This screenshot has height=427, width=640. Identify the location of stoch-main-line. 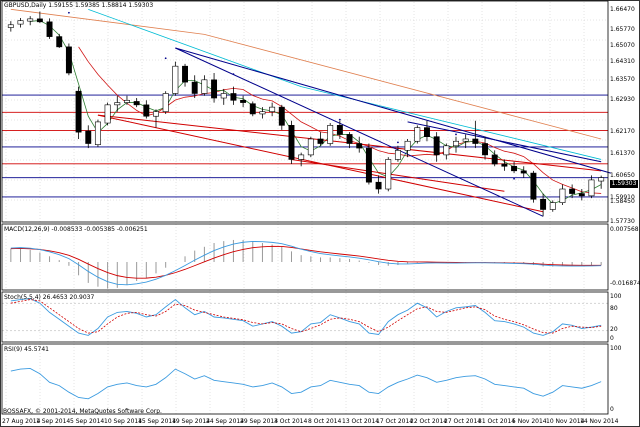
(306, 317).